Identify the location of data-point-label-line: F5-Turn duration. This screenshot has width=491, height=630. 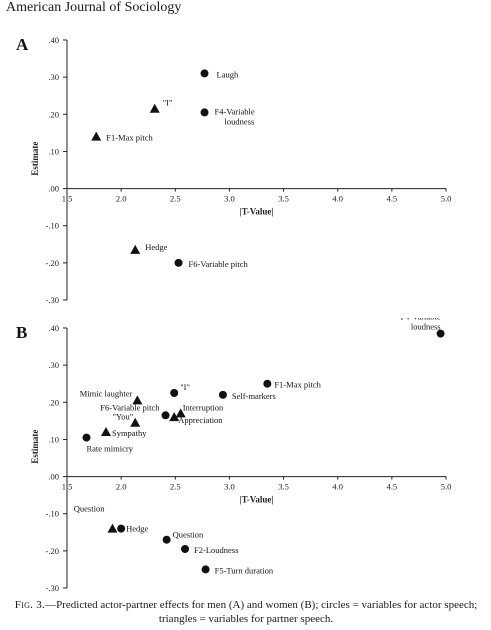
(244, 570).